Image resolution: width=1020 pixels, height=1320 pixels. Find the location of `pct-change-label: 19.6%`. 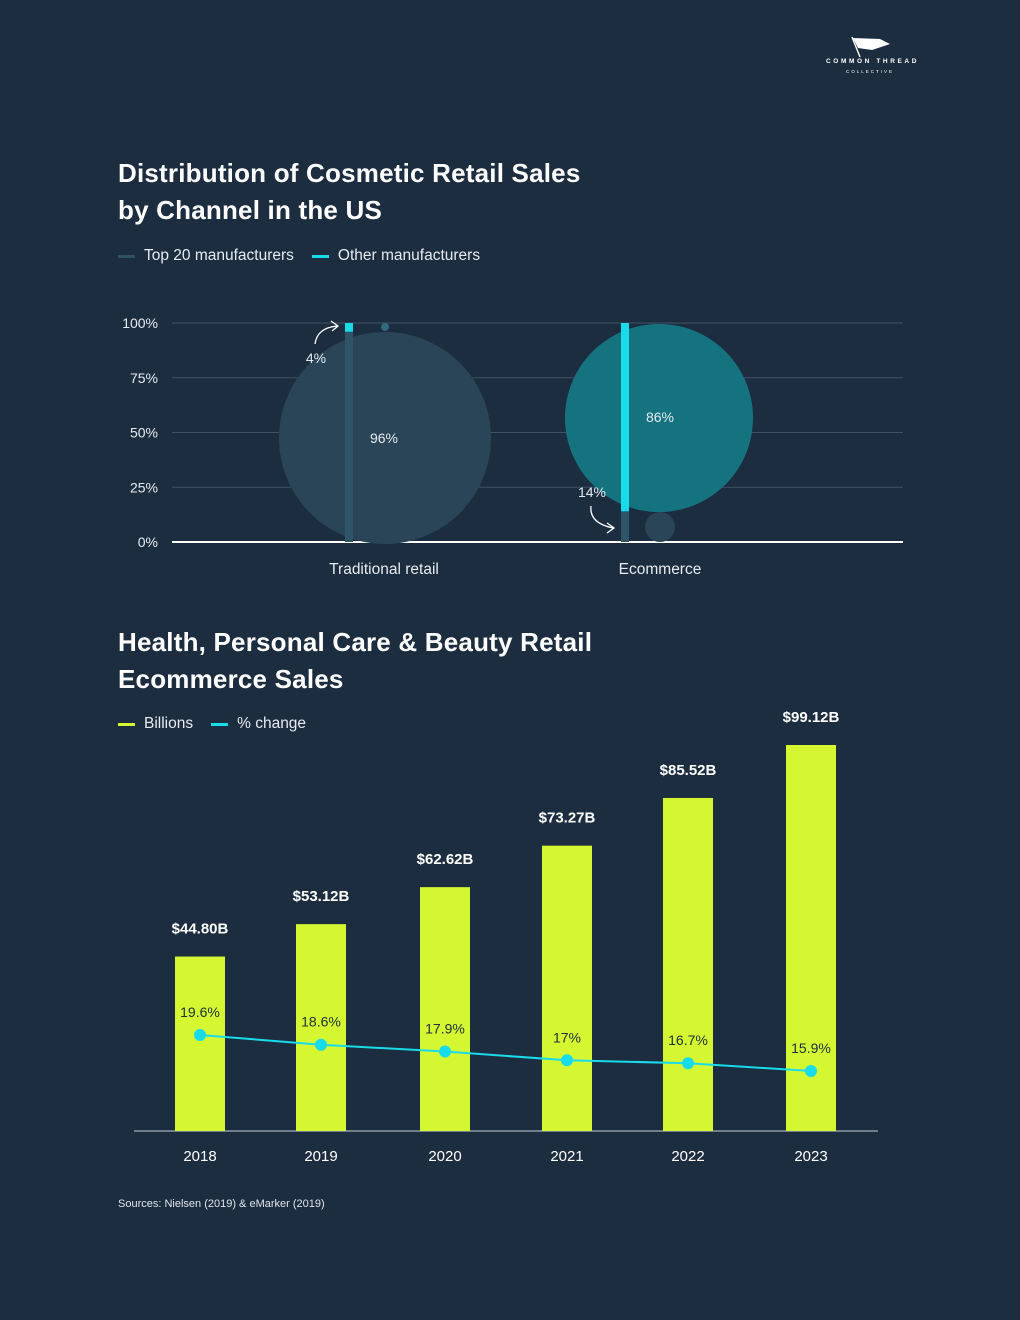

pct-change-label: 19.6% is located at coordinates (200, 1012).